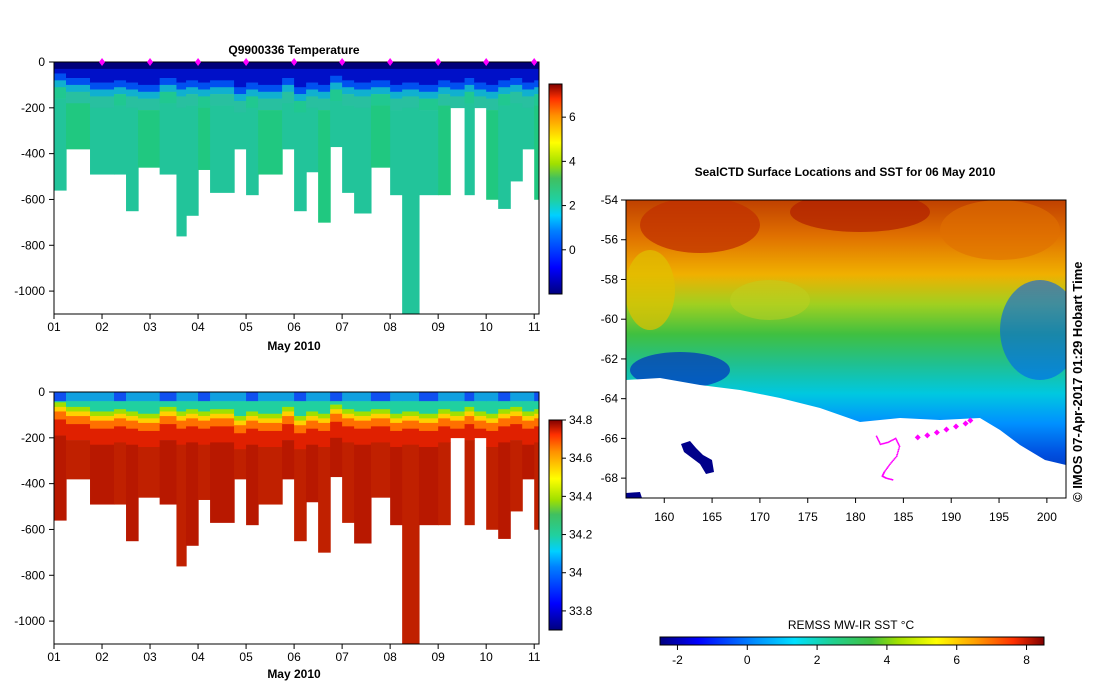 This screenshot has height=700, width=1099. I want to click on lat-tick-label: -64, so click(610, 399).